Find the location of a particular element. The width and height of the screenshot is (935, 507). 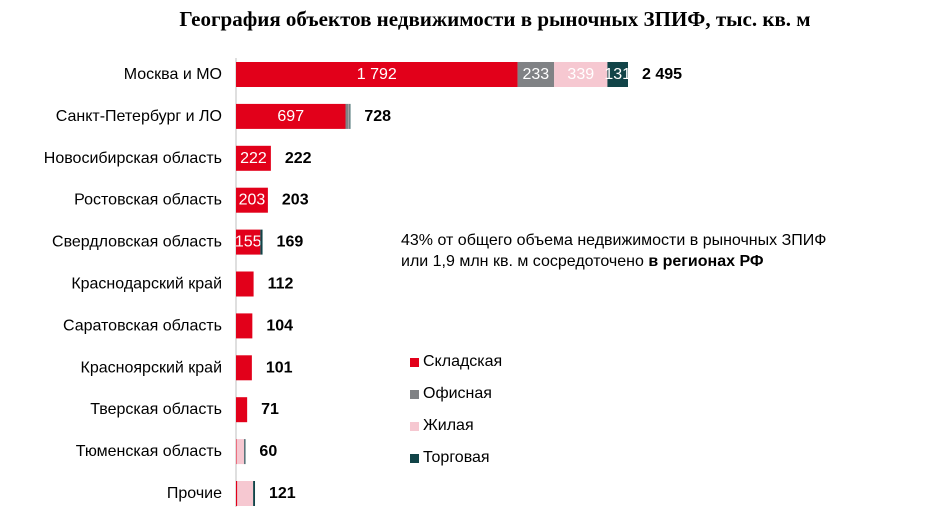

legend-item: Складская is located at coordinates (456, 362).